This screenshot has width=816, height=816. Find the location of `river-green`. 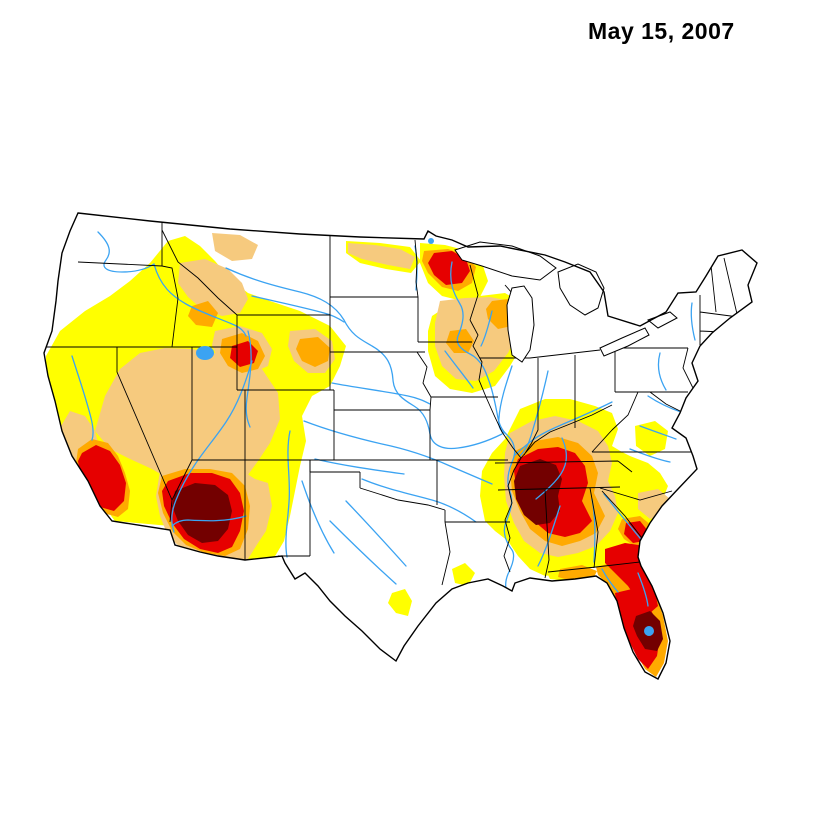

river-green is located at coordinates (248, 379).